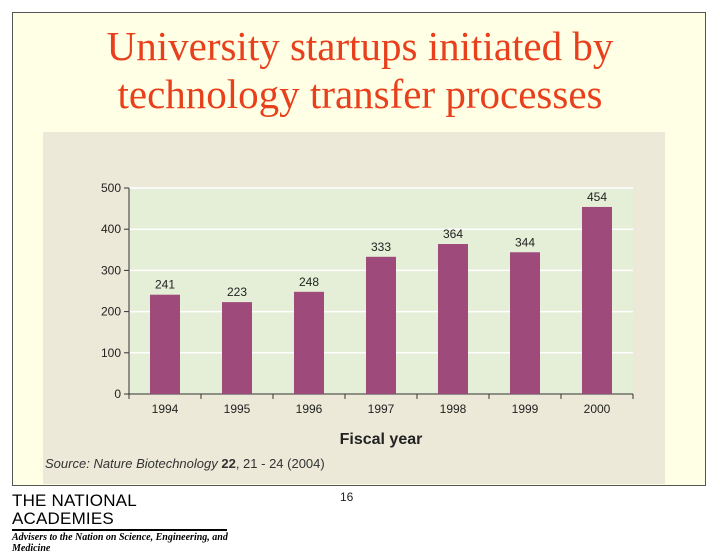 The image size is (720, 554). What do you see at coordinates (309, 409) in the screenshot?
I see `x-tick-label: 1996` at bounding box center [309, 409].